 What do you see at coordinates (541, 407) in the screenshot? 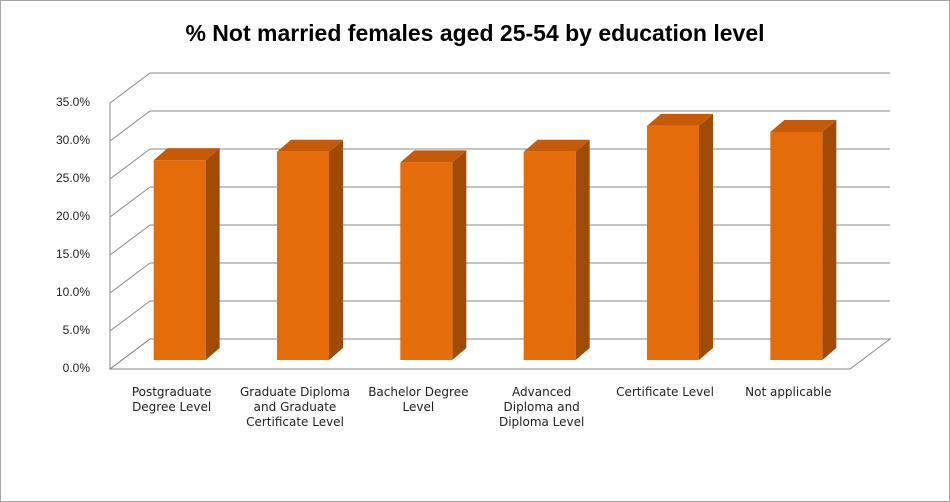
I see `x-tick-label: Advanced Diploma and Diploma Level` at bounding box center [541, 407].